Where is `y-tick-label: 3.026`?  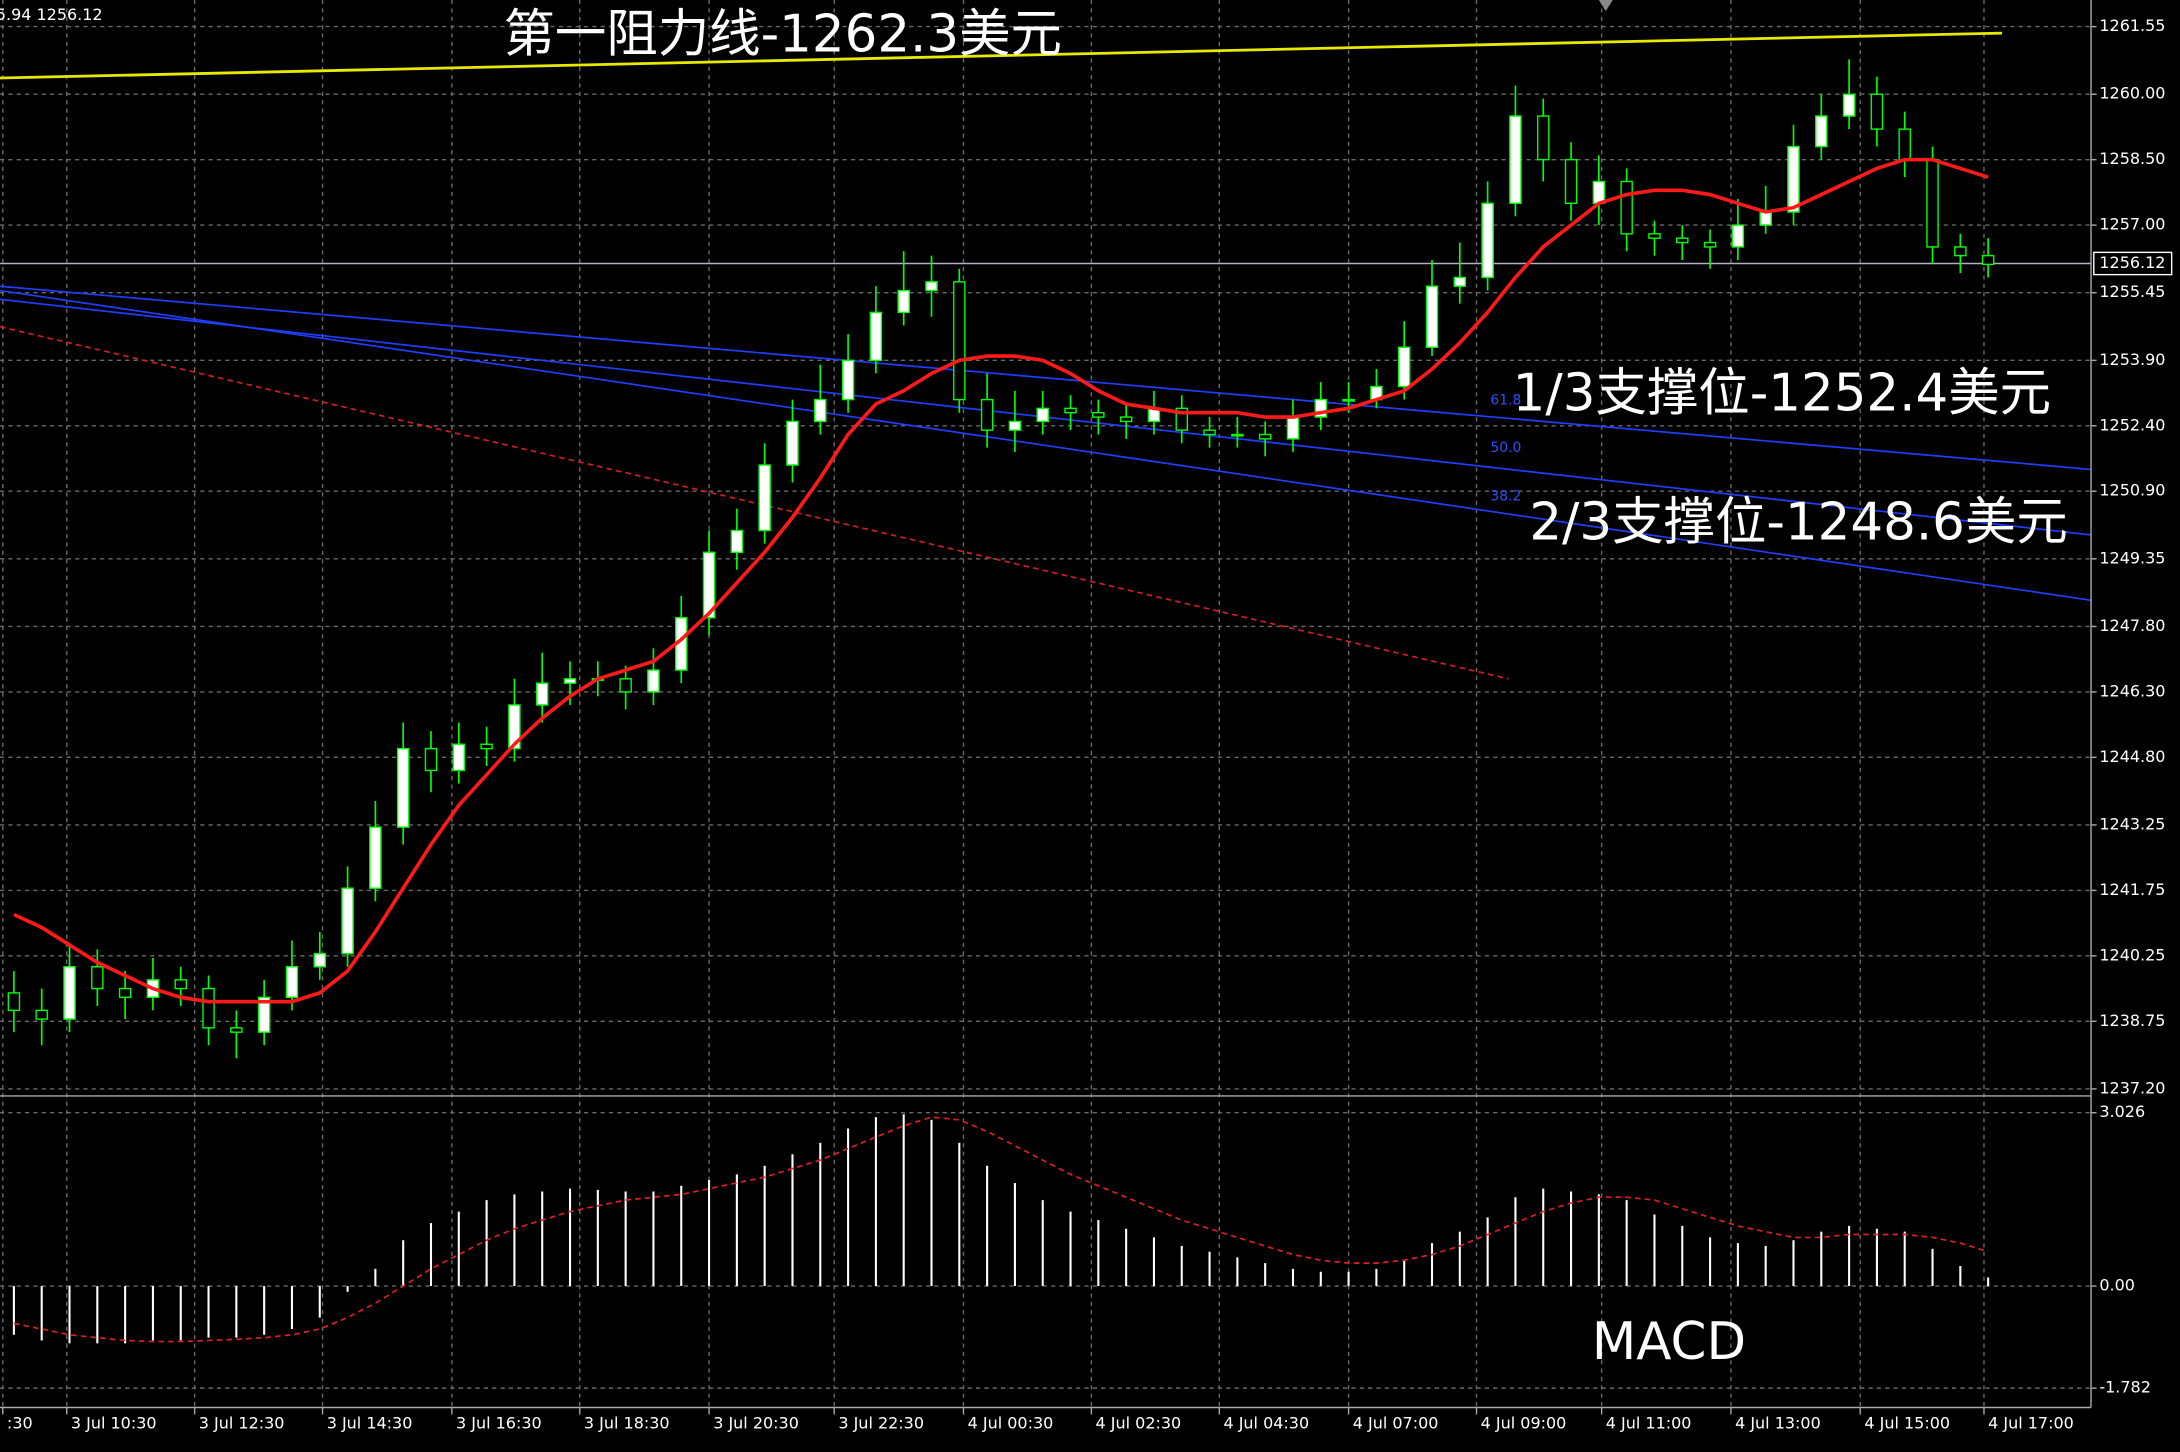
y-tick-label: 3.026 is located at coordinates (2122, 1111).